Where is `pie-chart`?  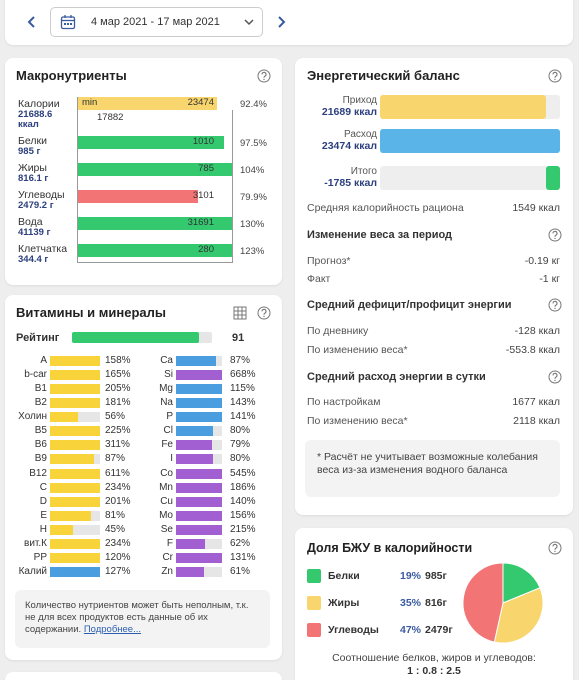 pie-chart is located at coordinates (503, 603).